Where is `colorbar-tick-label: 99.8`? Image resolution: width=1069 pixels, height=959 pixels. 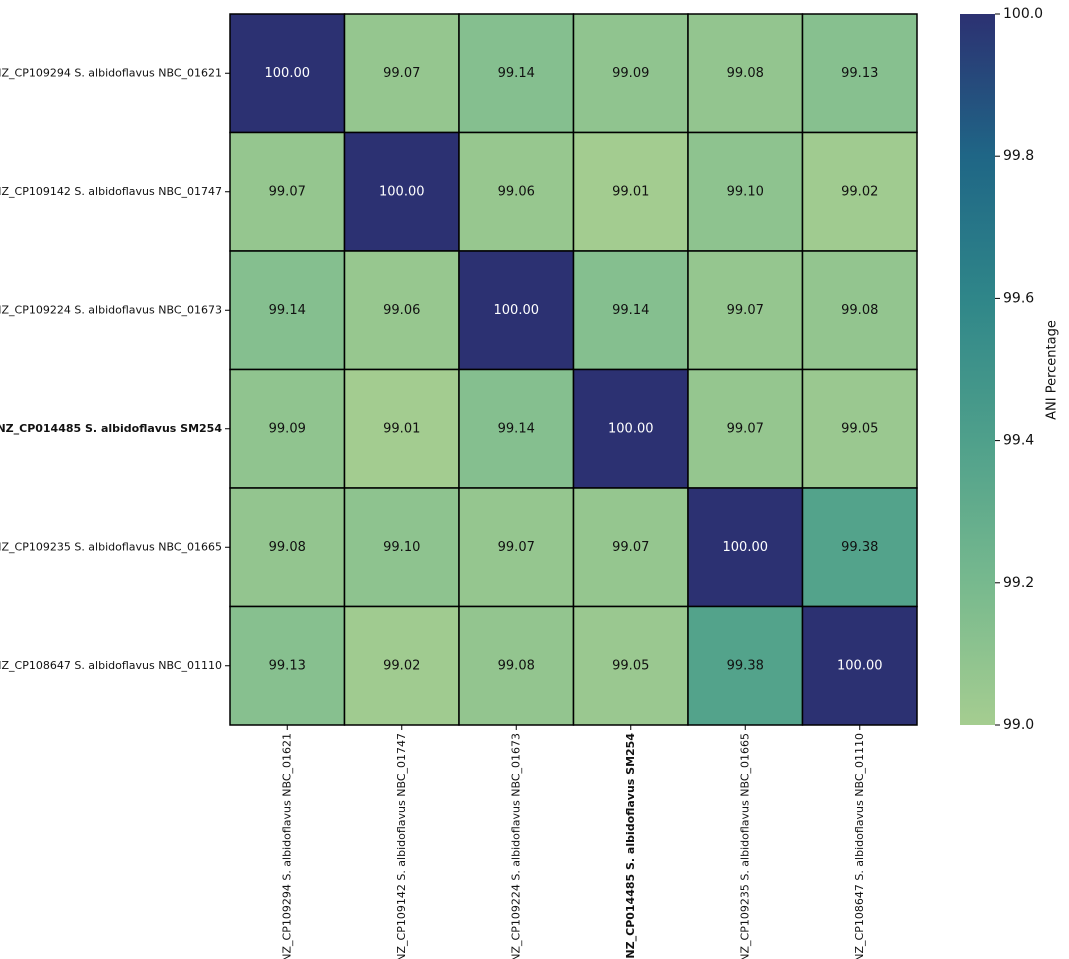 colorbar-tick-label: 99.8 is located at coordinates (1018, 156).